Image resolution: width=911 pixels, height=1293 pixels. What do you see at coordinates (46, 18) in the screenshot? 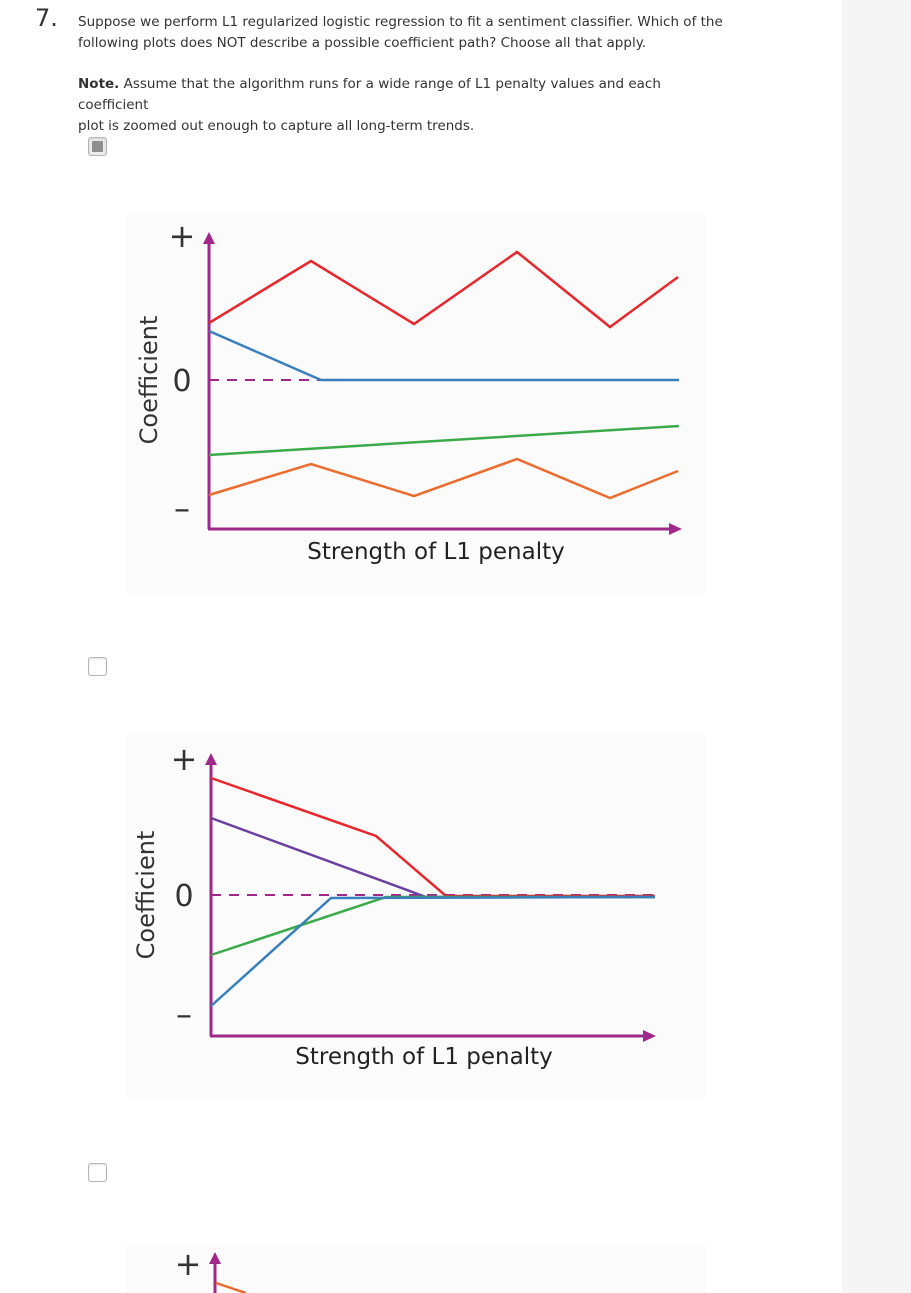
I see `question-number: 7.` at bounding box center [46, 18].